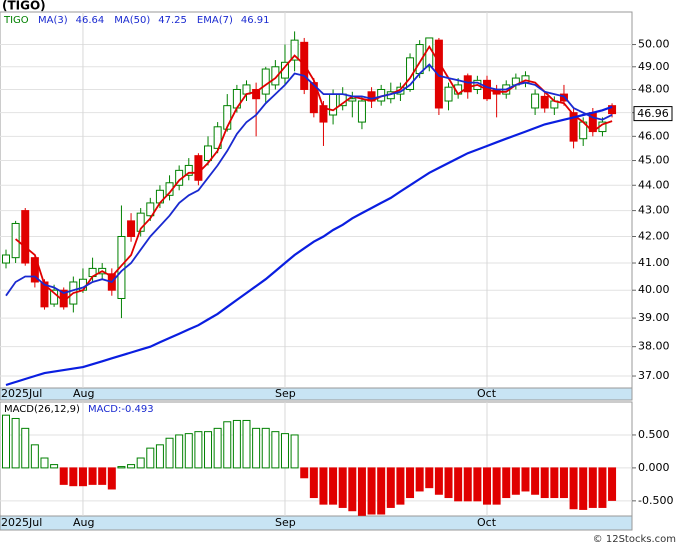 The width and height of the screenshot is (680, 550). What do you see at coordinates (172, 20) in the screenshot?
I see `legend-value: 47.25` at bounding box center [172, 20].